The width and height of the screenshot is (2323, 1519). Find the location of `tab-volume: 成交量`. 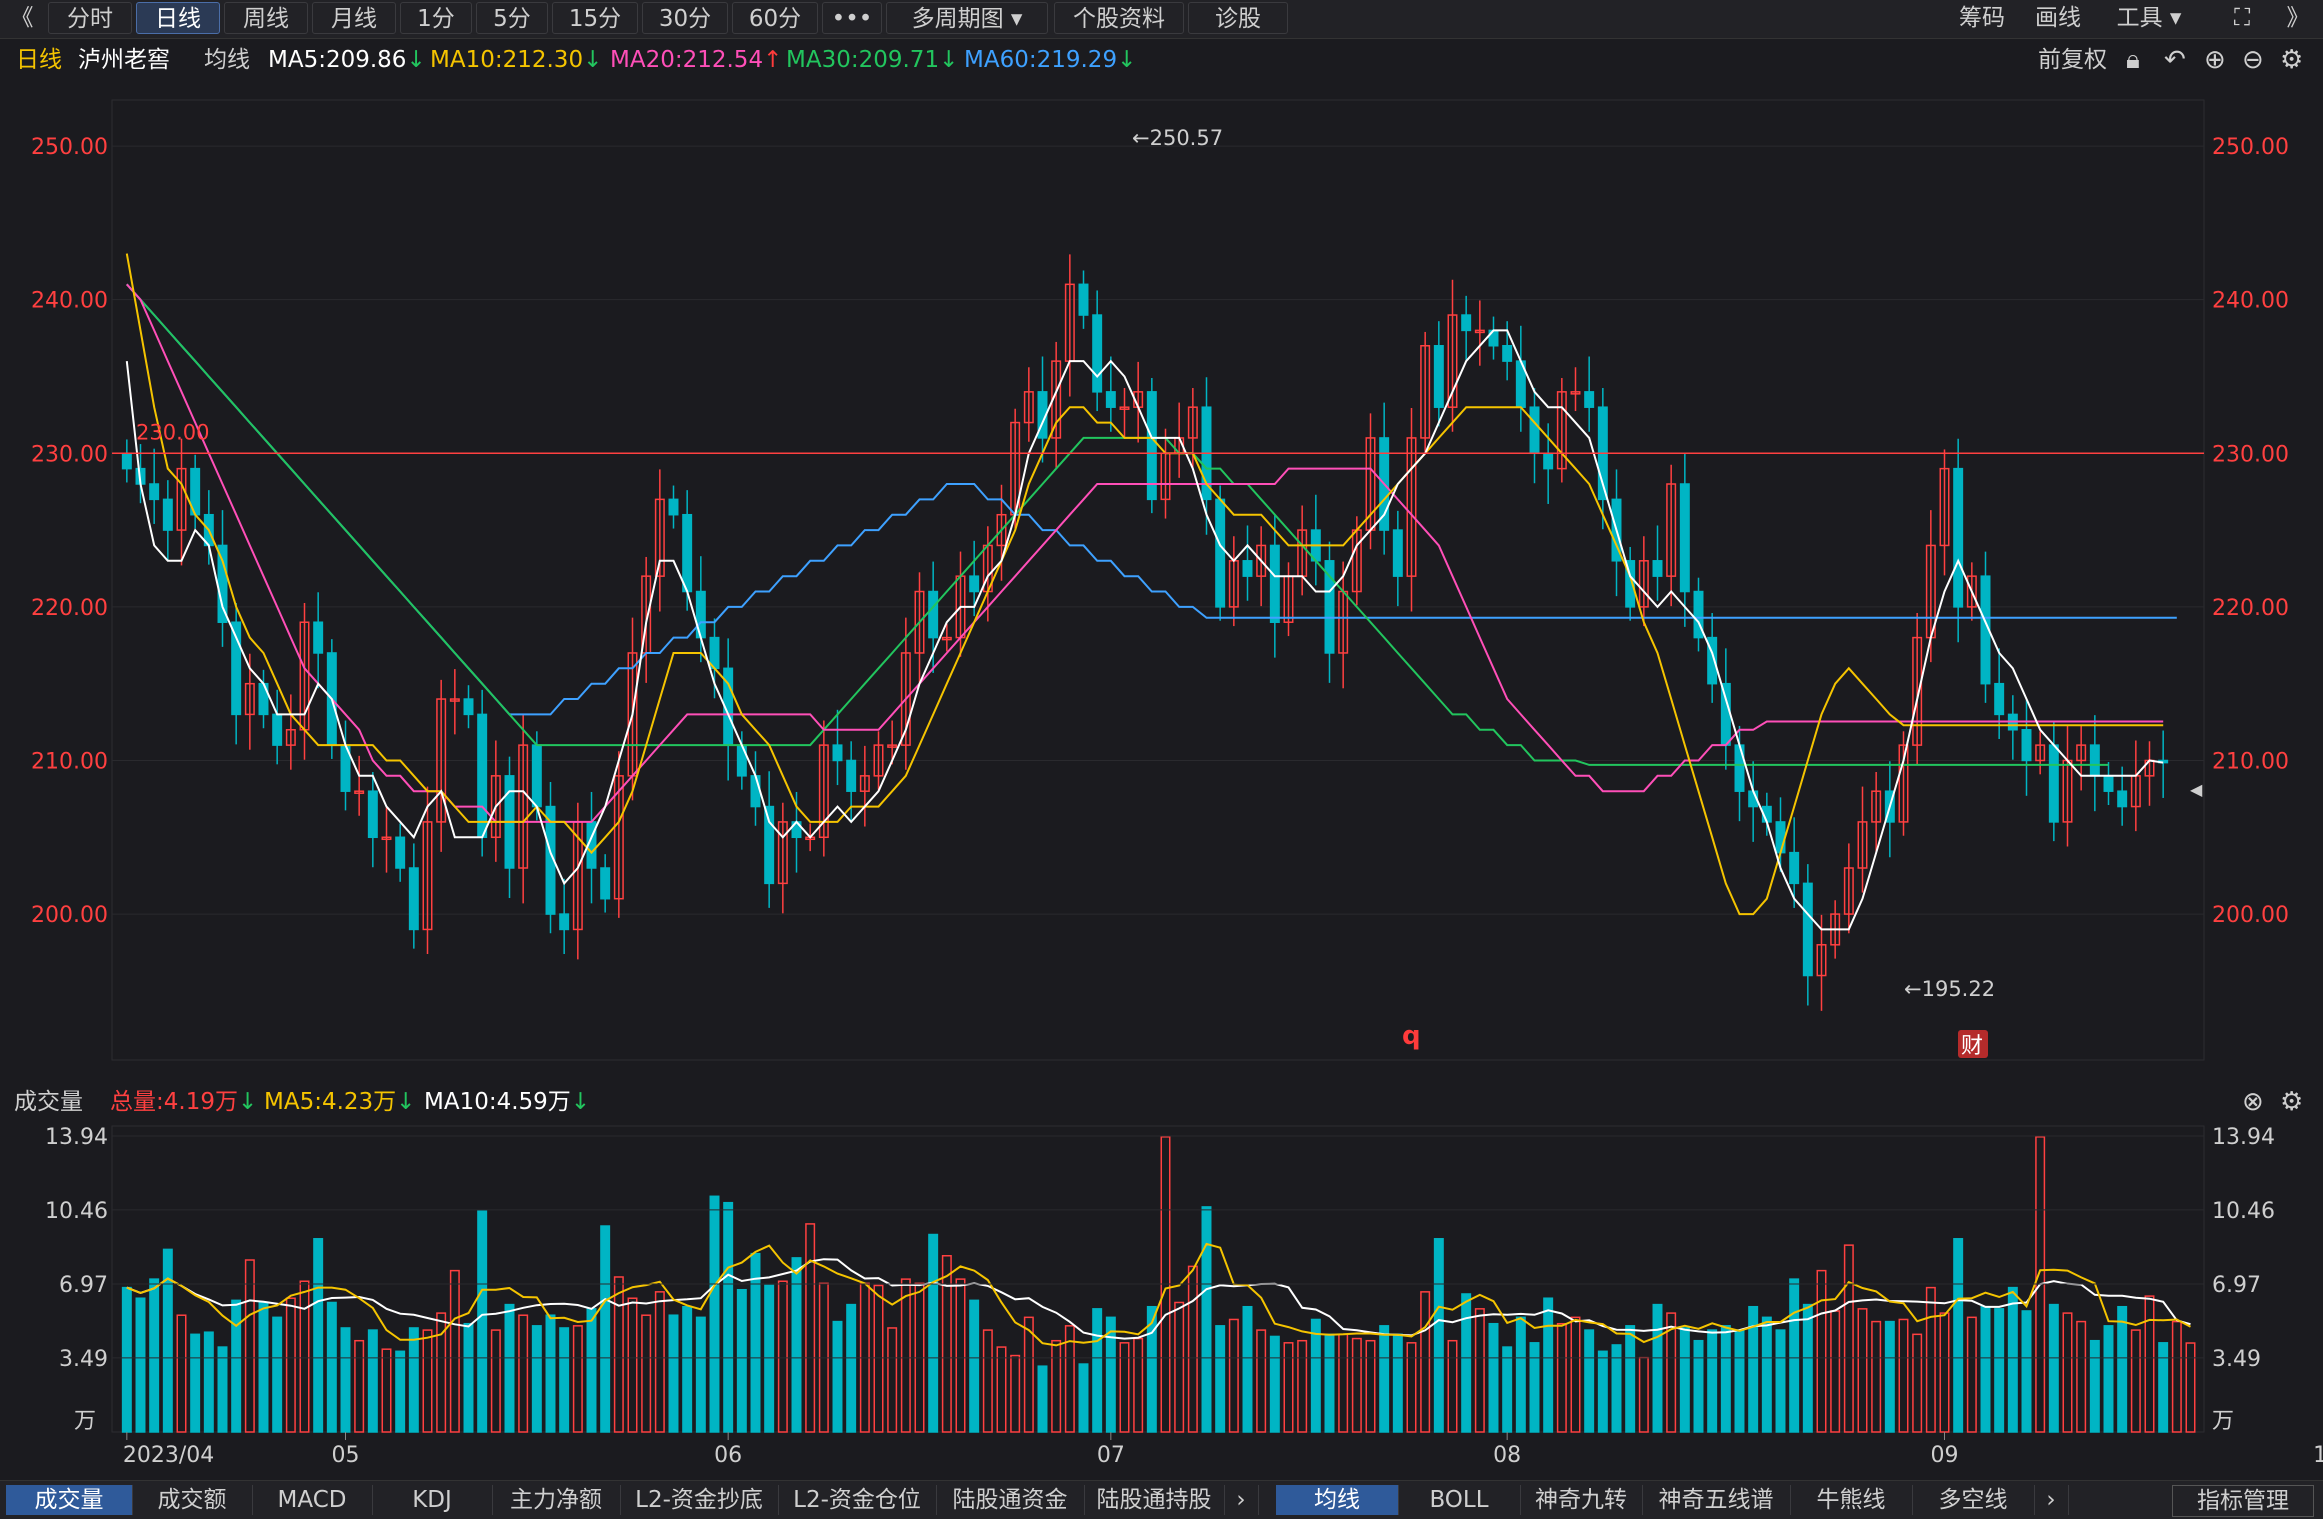

tab-volume: 成交量 is located at coordinates (69, 1500).